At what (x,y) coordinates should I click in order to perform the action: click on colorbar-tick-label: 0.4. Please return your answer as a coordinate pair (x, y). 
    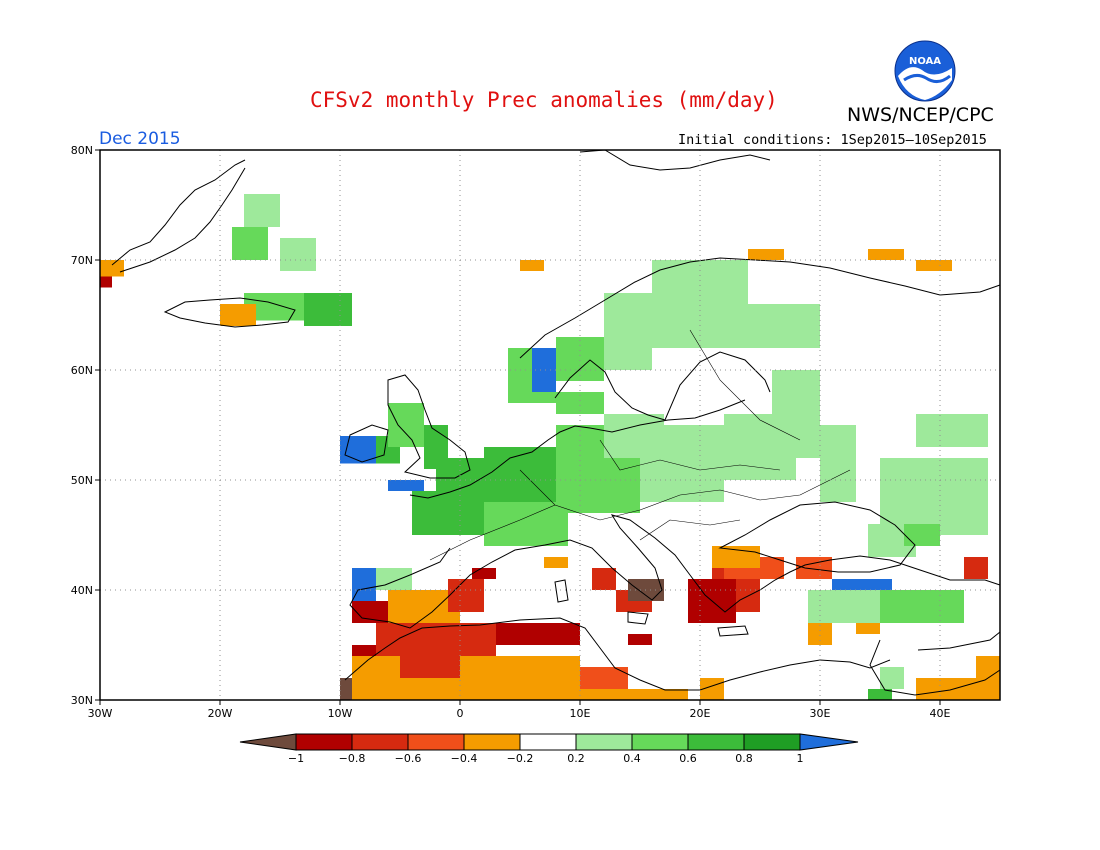
    Looking at the image, I should click on (632, 758).